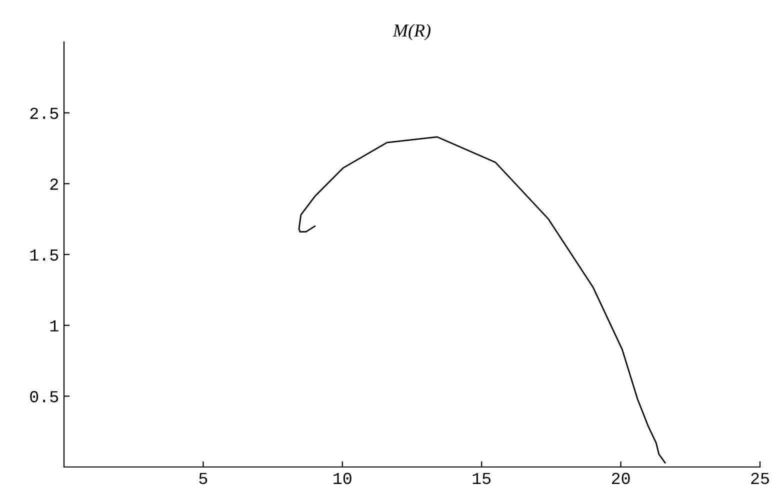  Describe the element at coordinates (54, 326) in the screenshot. I see `y-tick-label: 1` at that location.